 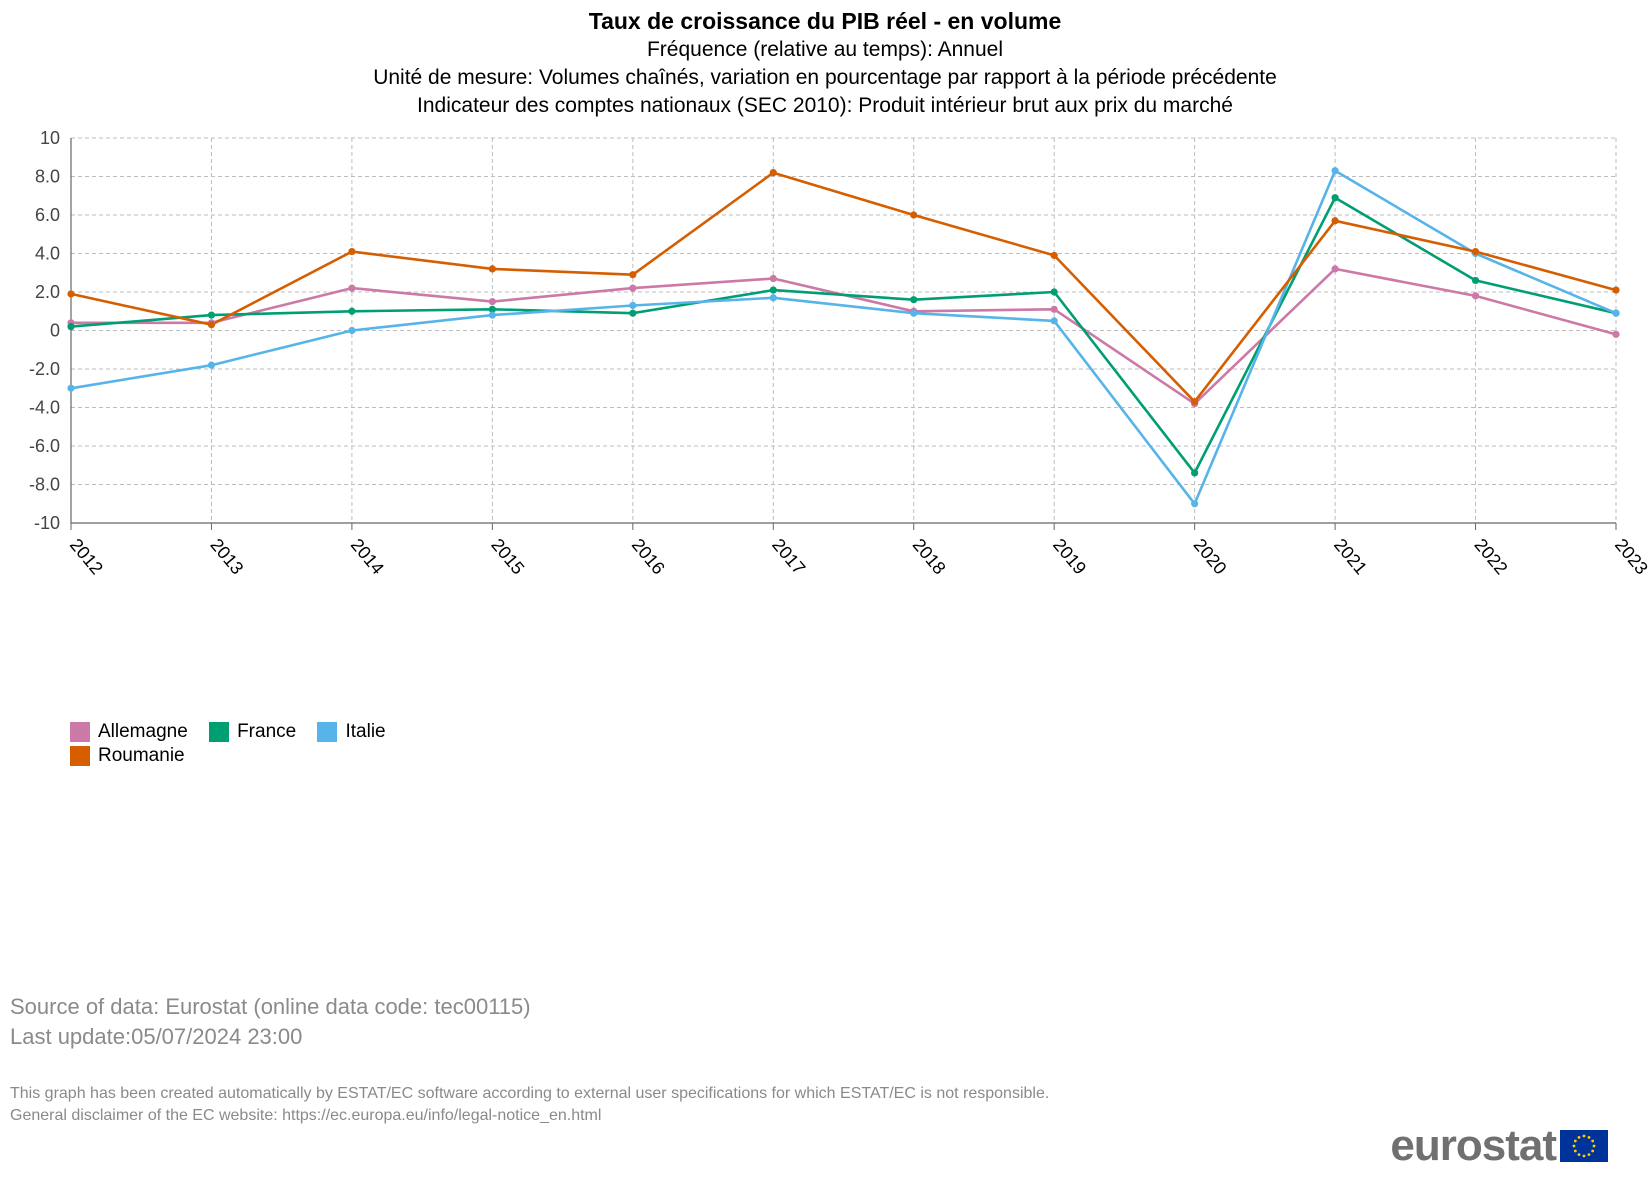 I want to click on legend-swatch-italie, so click(x=327, y=732).